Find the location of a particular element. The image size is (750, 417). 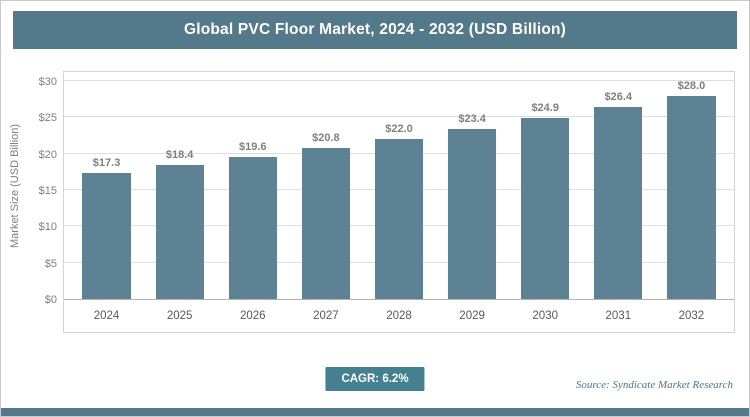

x-axis-label: 2031 is located at coordinates (618, 316).